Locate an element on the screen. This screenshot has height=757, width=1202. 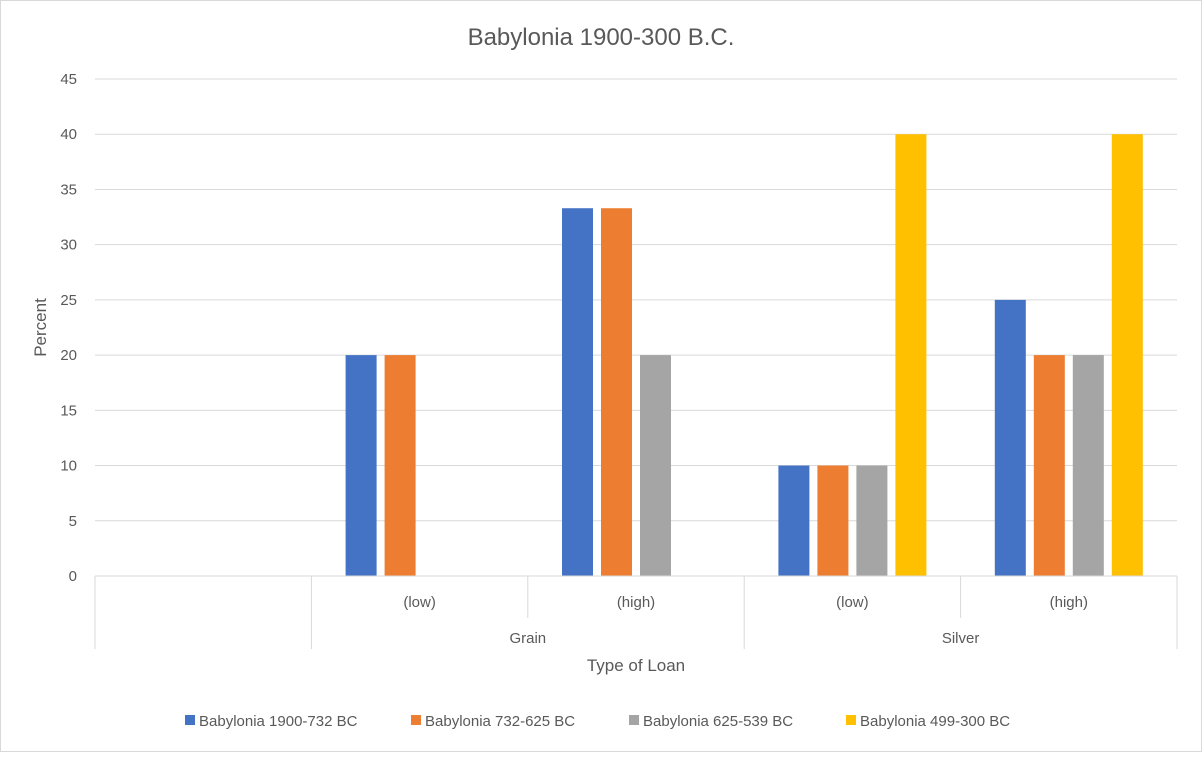
y-tick-label: 25 is located at coordinates (68, 300).